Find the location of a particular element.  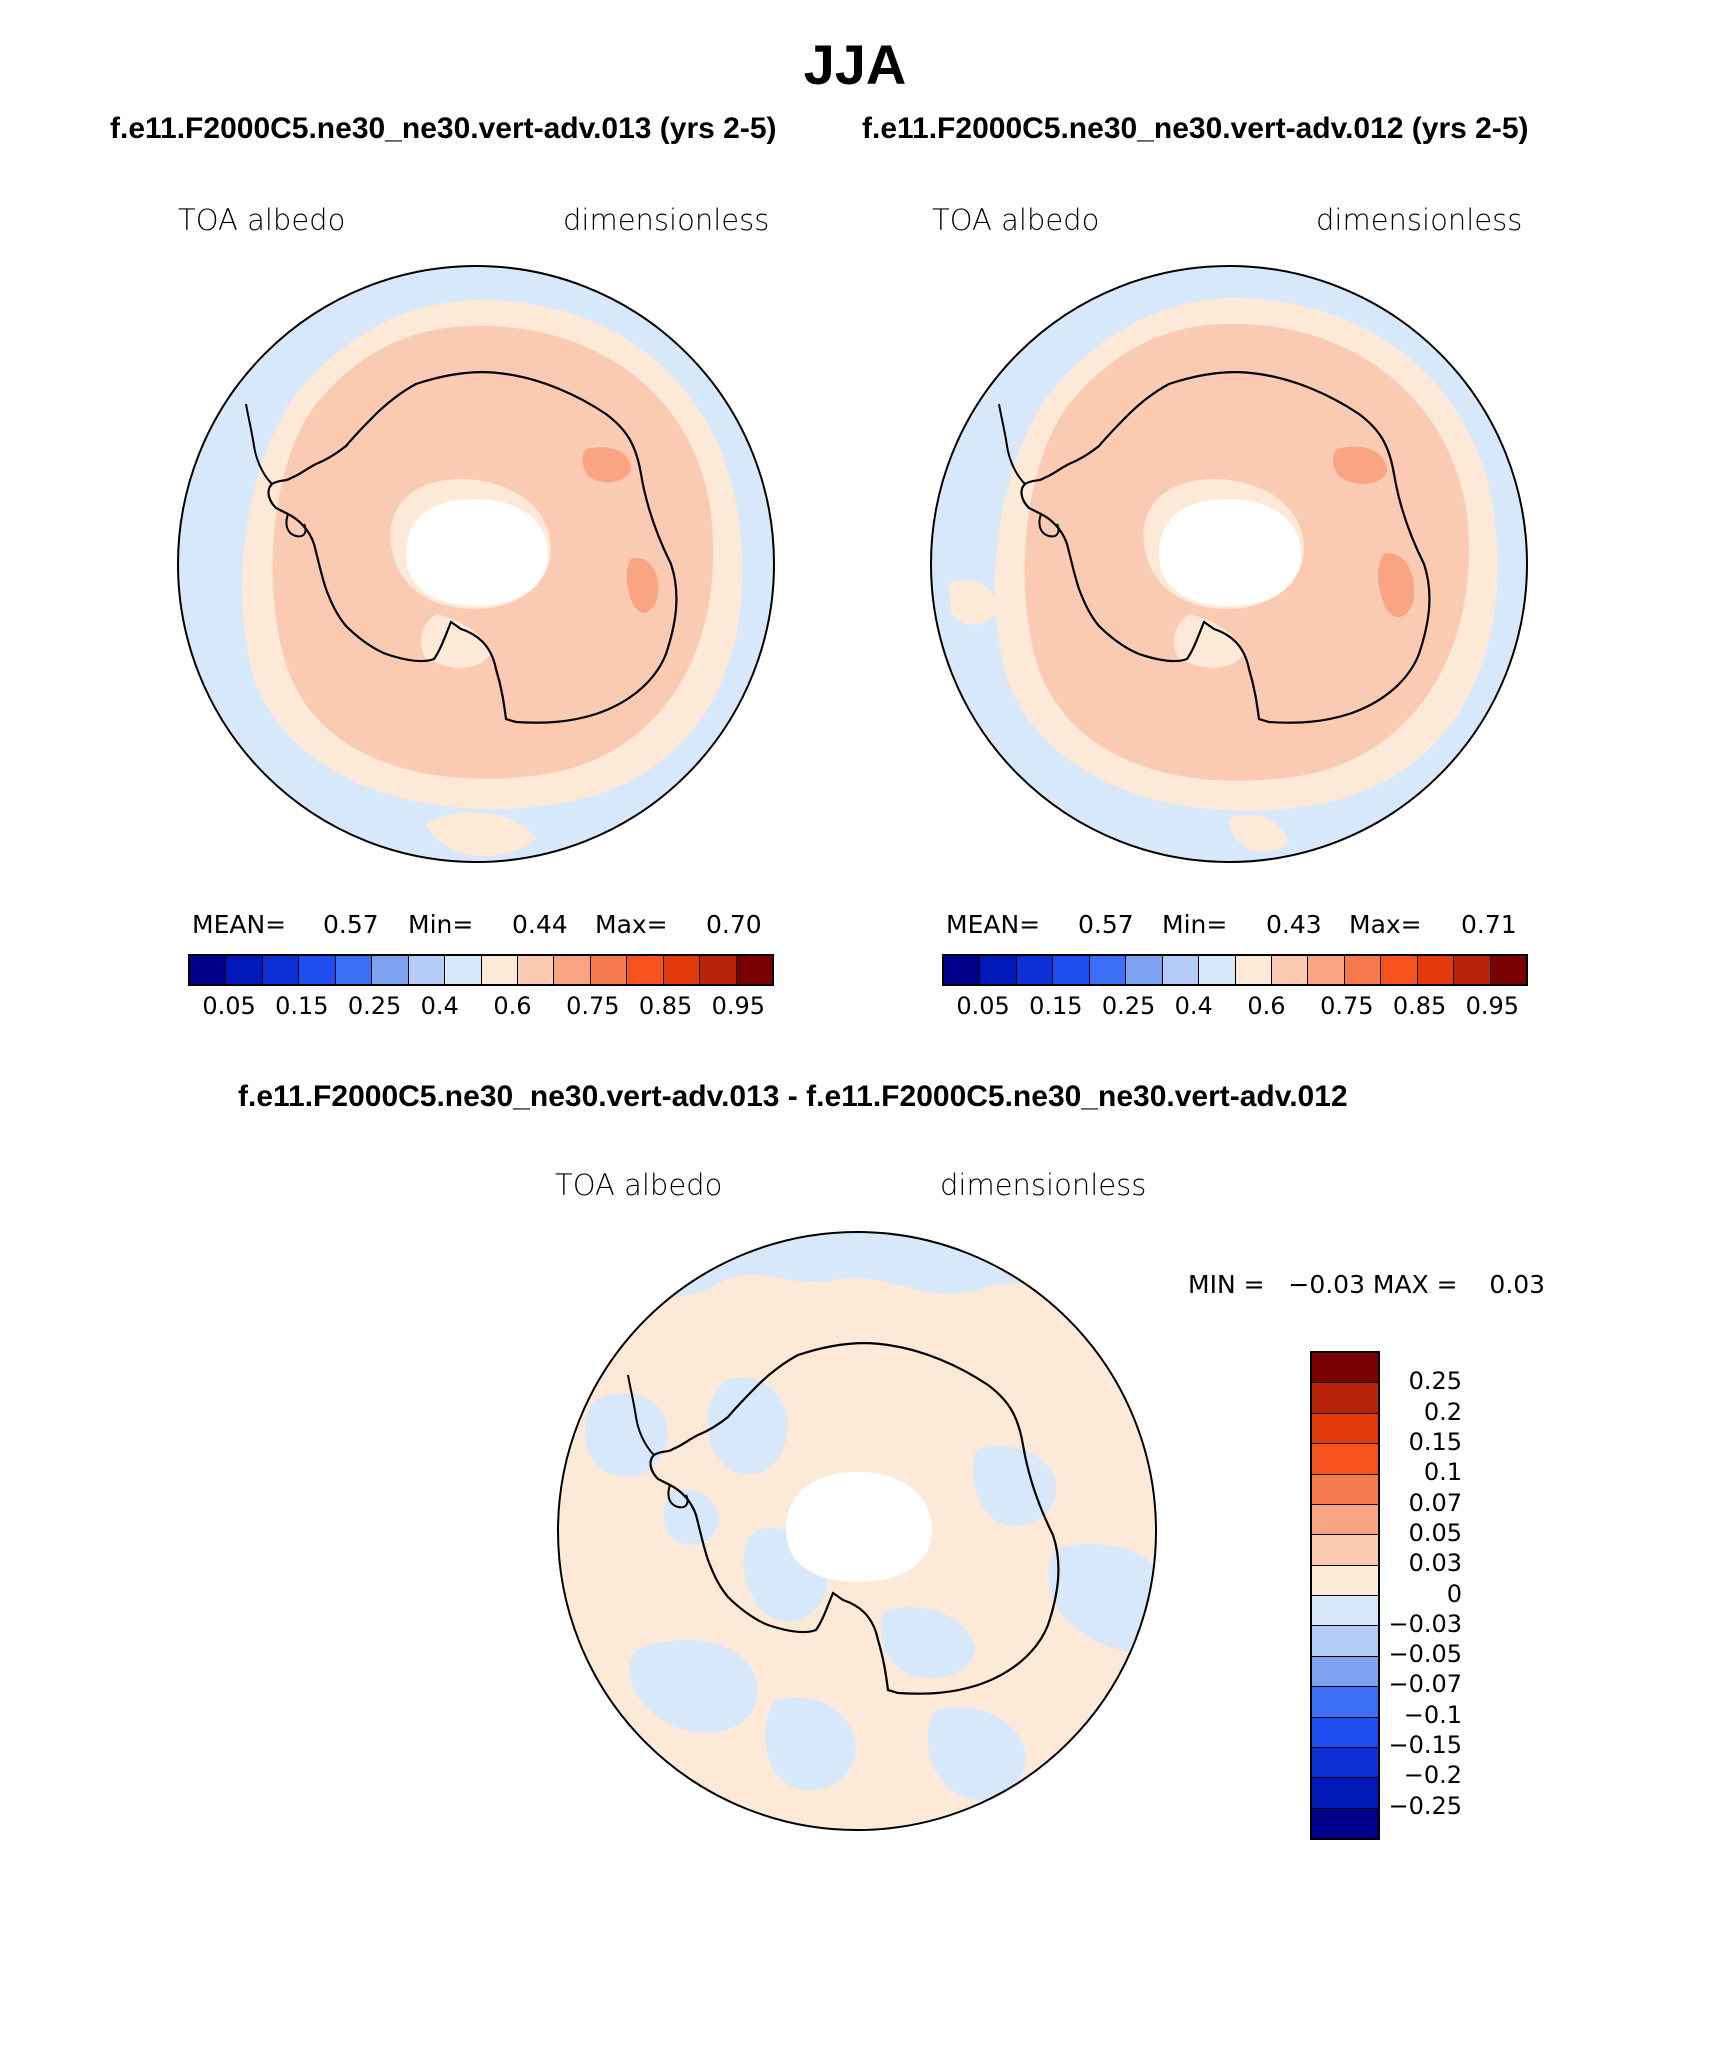

left-min-value: 0.44 is located at coordinates (540, 924).